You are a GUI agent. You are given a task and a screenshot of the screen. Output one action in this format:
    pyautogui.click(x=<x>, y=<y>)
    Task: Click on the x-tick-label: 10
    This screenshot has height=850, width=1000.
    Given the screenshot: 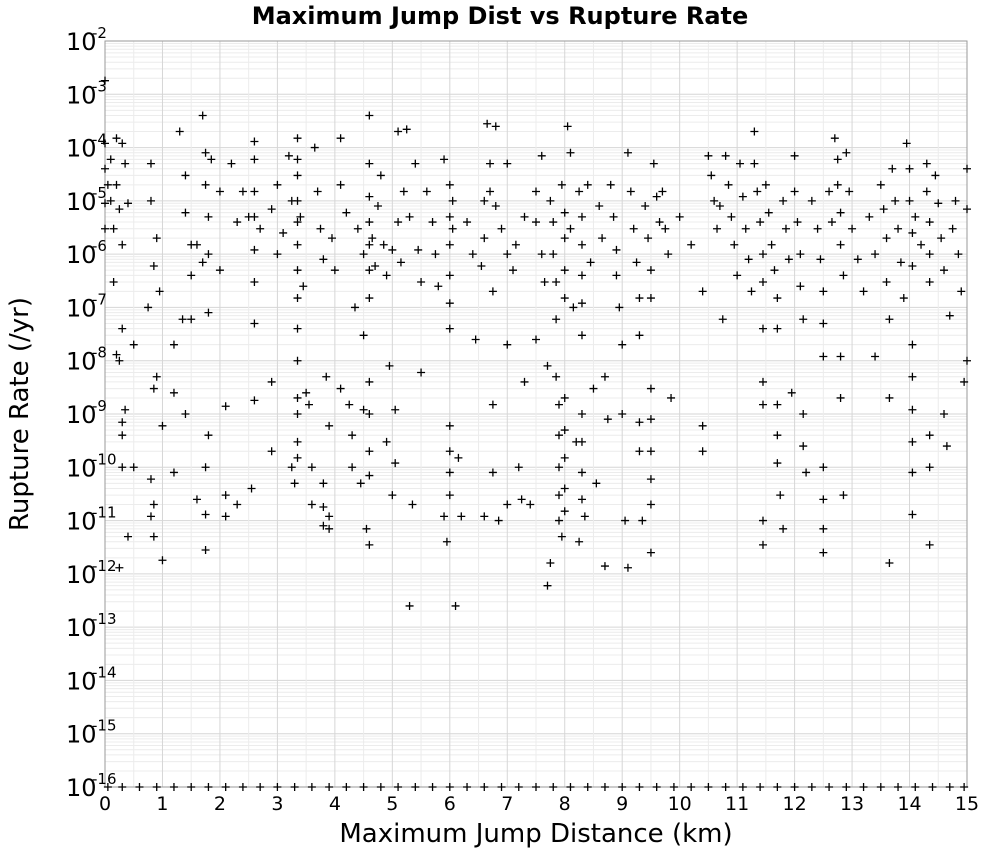 What is the action you would take?
    pyautogui.click(x=680, y=804)
    